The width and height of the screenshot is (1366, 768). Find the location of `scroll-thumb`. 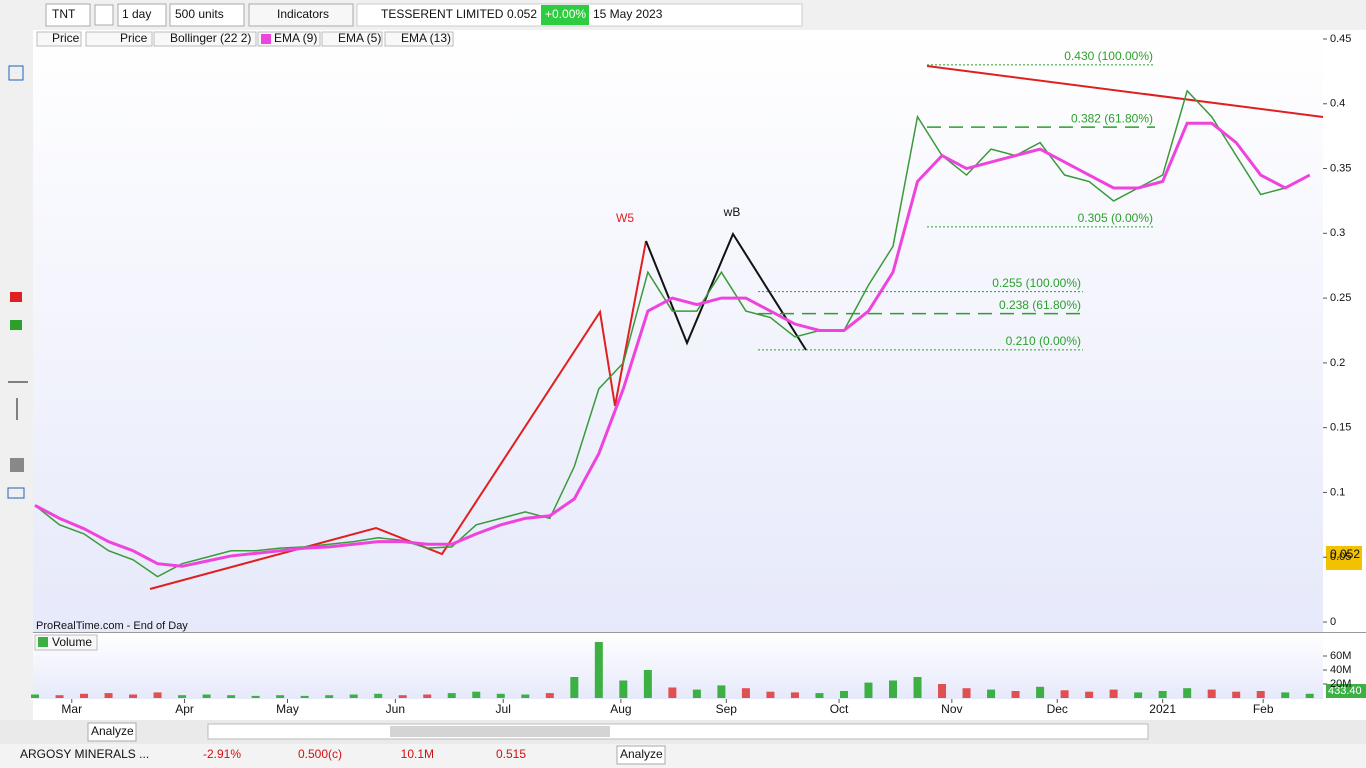

scroll-thumb is located at coordinates (500, 731).